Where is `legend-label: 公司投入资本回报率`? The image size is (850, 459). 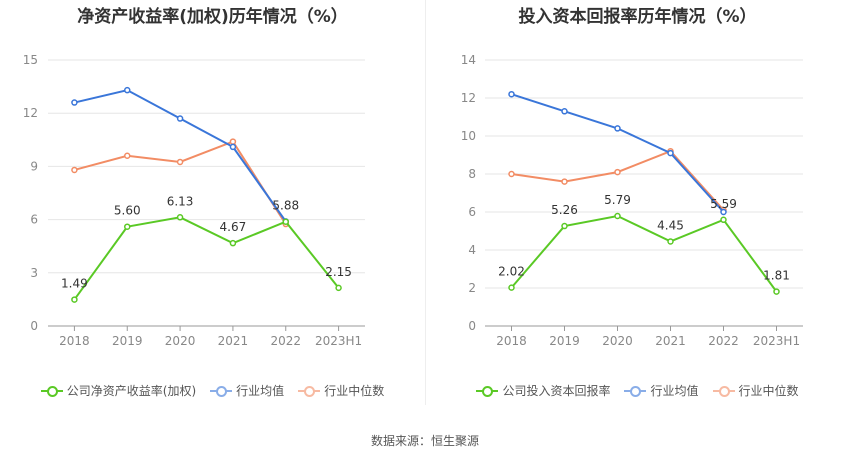
legend-label: 公司投入资本回报率 is located at coordinates (556, 391).